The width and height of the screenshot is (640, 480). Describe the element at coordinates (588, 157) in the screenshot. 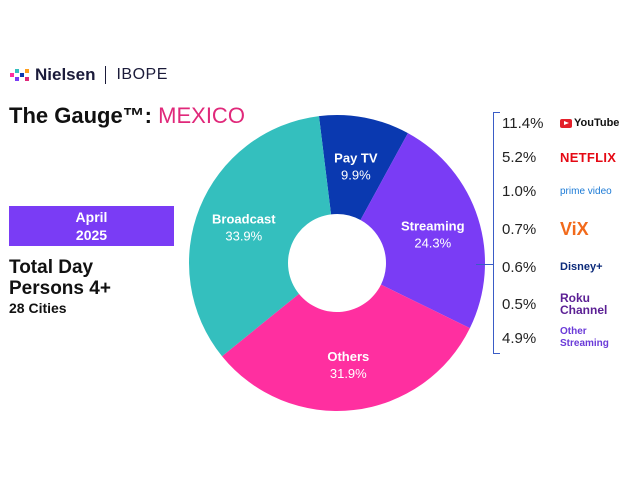

I see `streaming-logo-netflix: NETFLIX` at that location.